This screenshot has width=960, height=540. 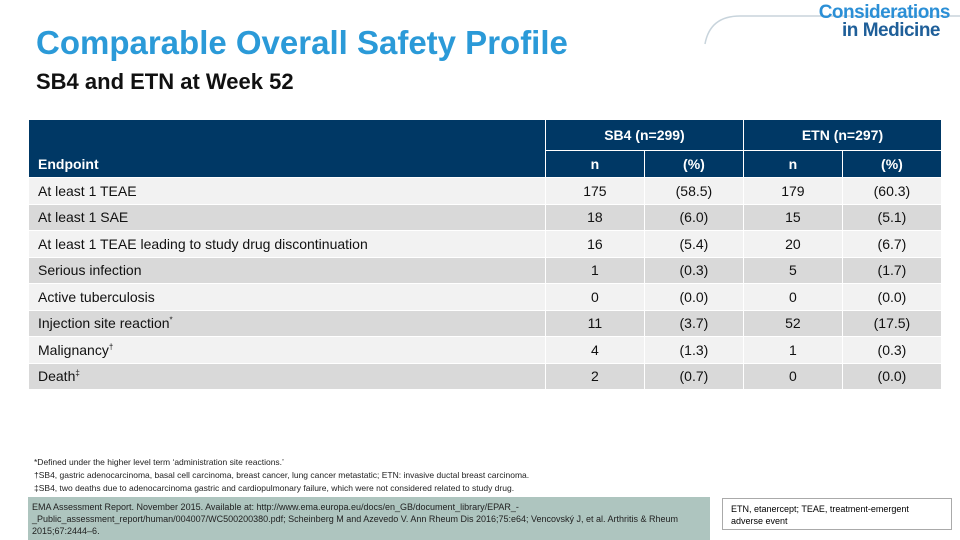 I want to click on table-row: Malignancy† 4 (1.3) 1 (0.3), so click(x=485, y=350).